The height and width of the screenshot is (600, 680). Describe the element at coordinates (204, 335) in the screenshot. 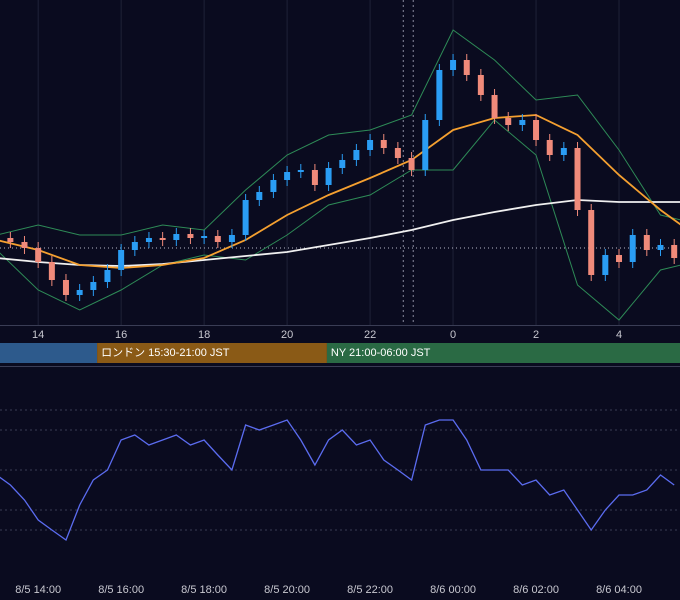

I see `x-tick-label: 18` at that location.